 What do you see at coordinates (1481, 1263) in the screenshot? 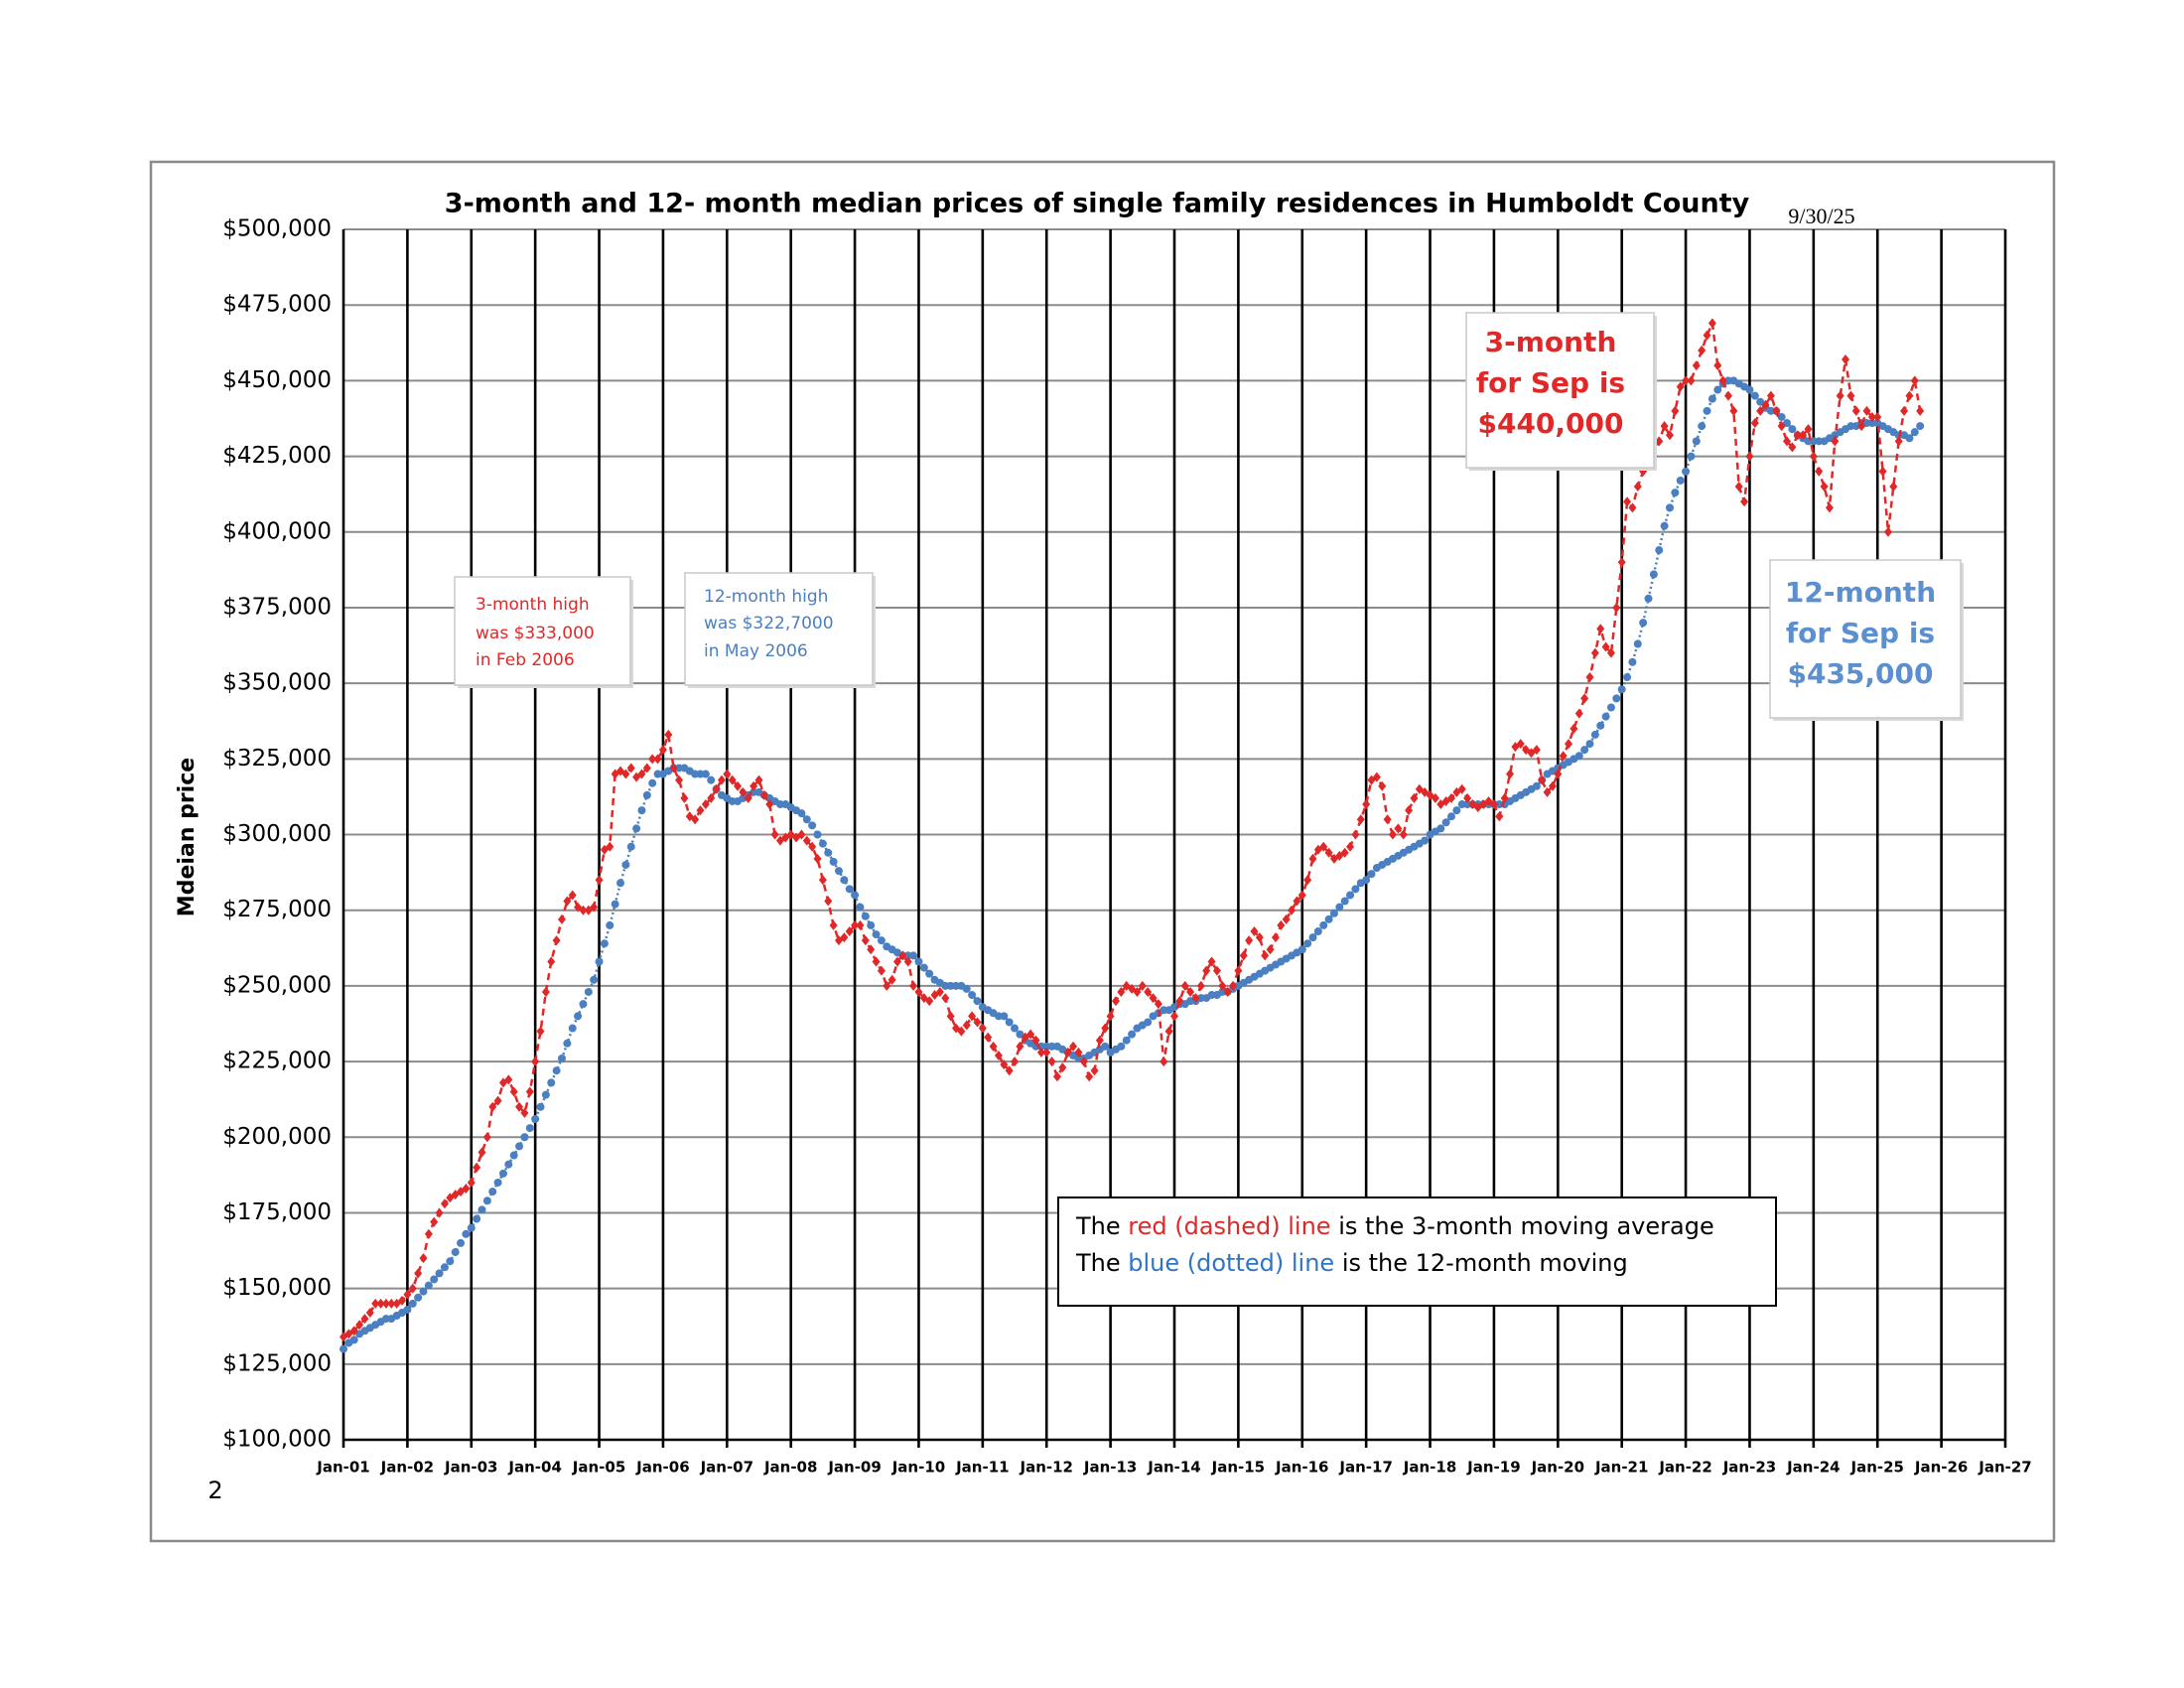
I see `legend-text-part: is the 12-month moving` at bounding box center [1481, 1263].